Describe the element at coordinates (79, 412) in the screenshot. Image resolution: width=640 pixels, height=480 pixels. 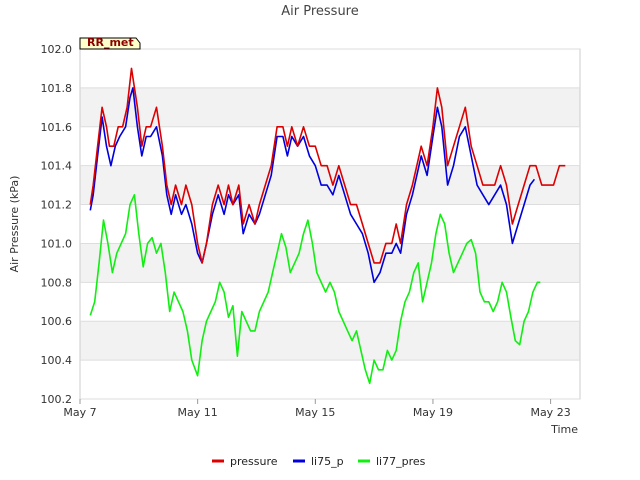
I see `x-tick-label: May 7` at that location.